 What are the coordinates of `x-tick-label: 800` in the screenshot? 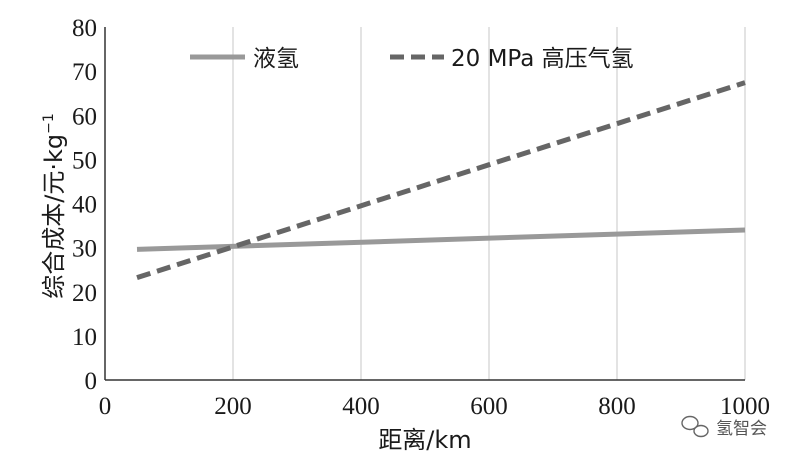 It's located at (617, 406).